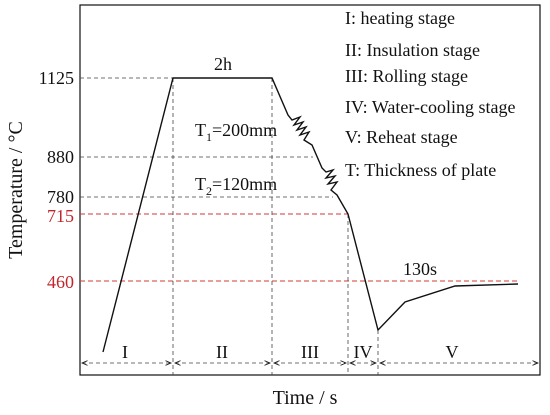 The height and width of the screenshot is (415, 550). What do you see at coordinates (310, 352) in the screenshot?
I see `stage-label: III` at bounding box center [310, 352].